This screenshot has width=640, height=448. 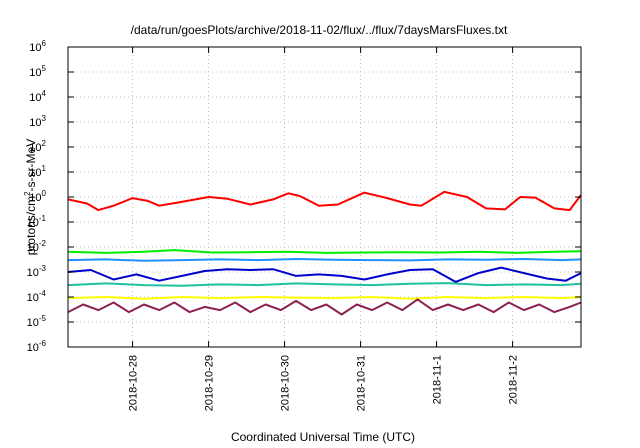 I want to click on y-tick-label: 10⁵, so click(x=37, y=71).